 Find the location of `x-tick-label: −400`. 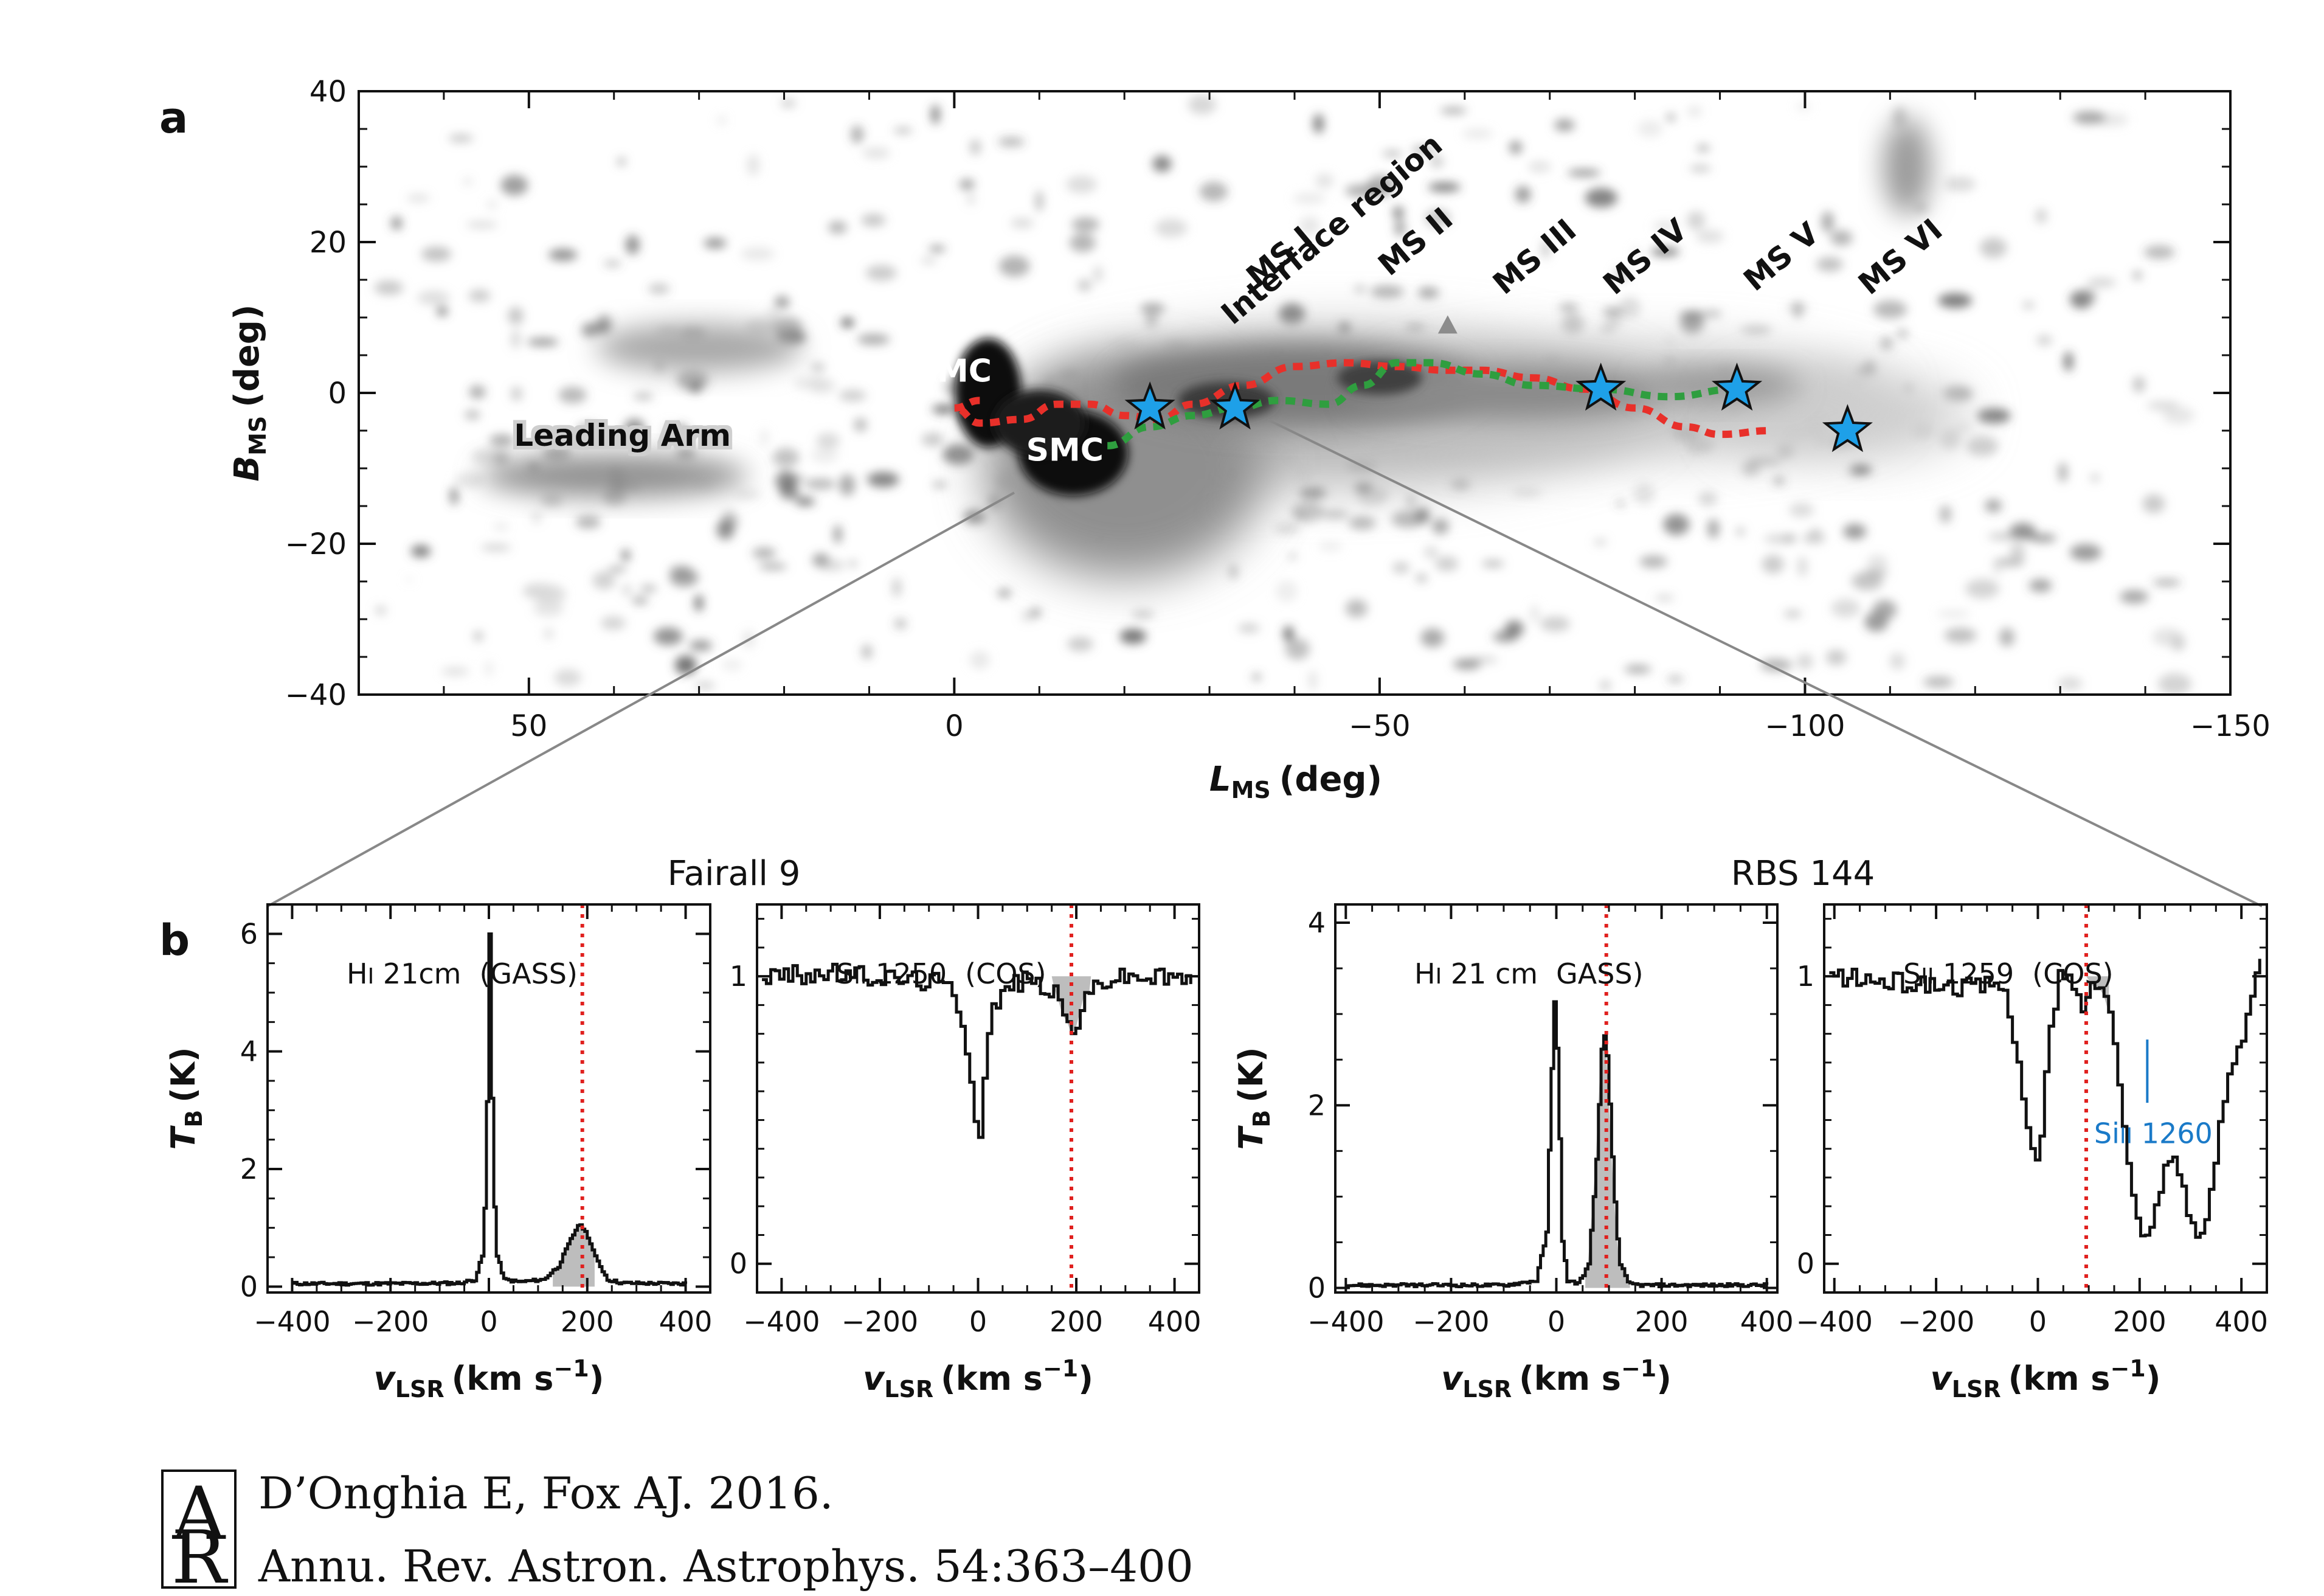

x-tick-label: −400 is located at coordinates (292, 1321).